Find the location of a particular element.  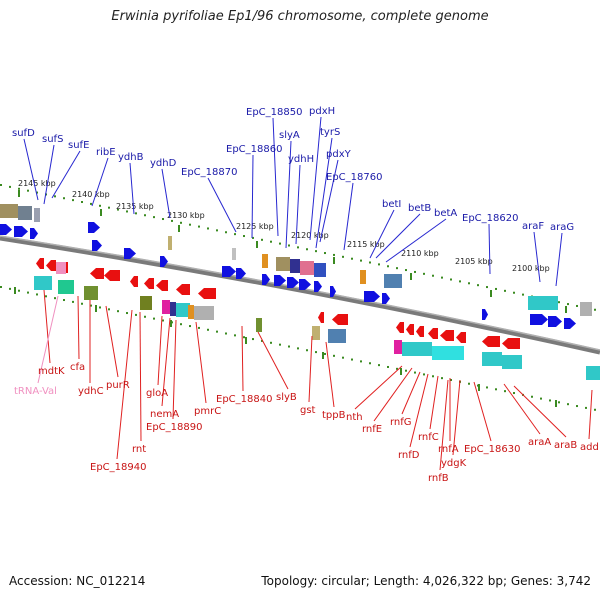

label-top: EpC_18860 is located at coordinates (254, 149).